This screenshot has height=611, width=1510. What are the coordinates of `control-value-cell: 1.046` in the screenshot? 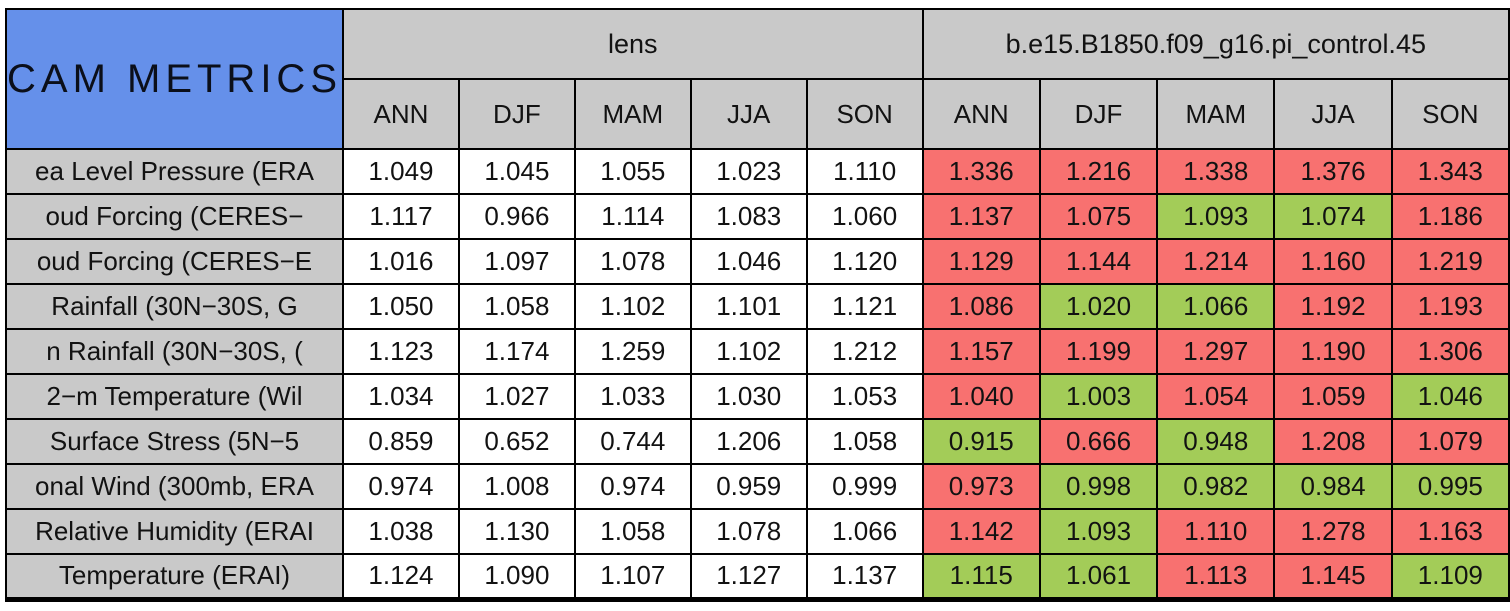 It's located at (1450, 396).